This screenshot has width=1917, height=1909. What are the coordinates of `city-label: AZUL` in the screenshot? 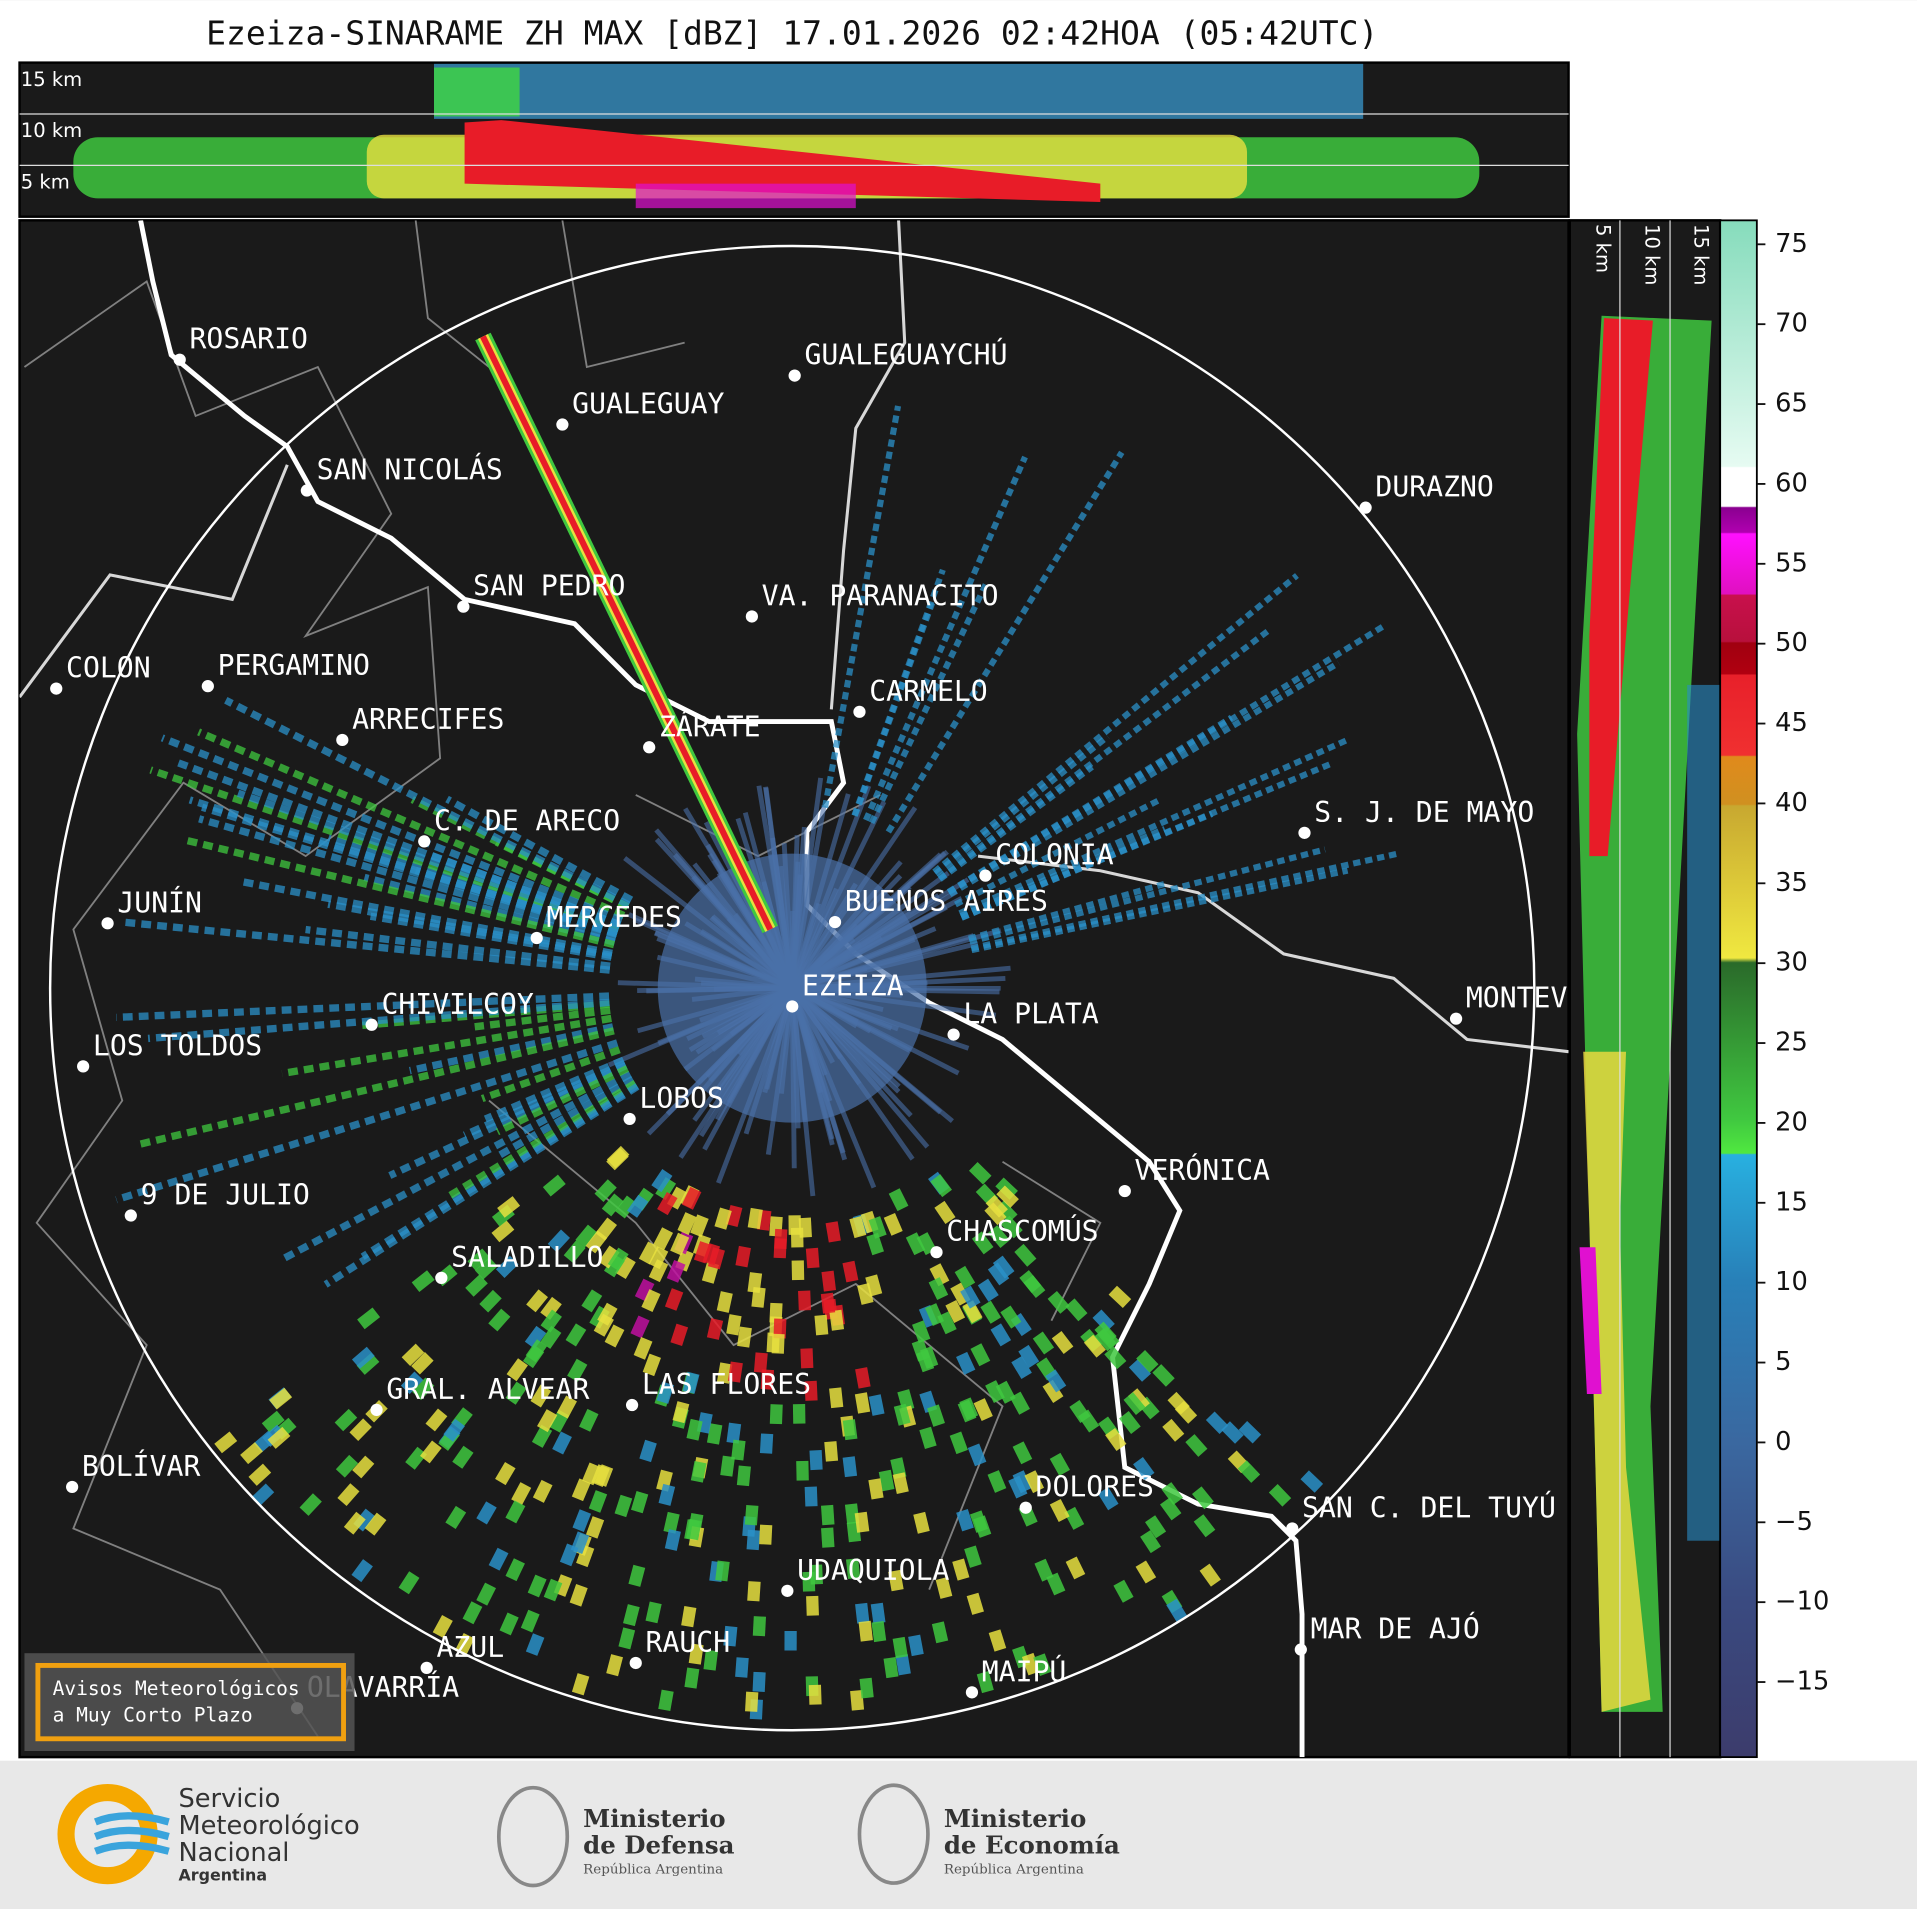 It's located at (470, 1647).